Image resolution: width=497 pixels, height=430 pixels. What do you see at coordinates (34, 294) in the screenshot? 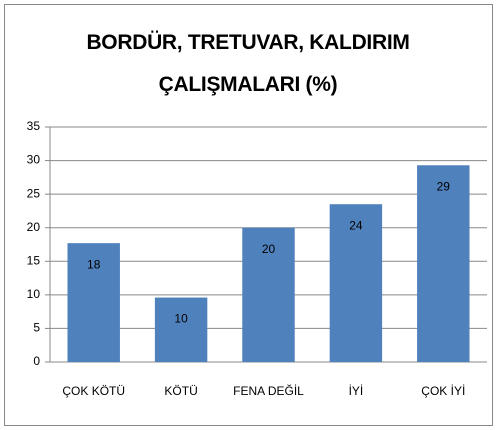
I see `y-tick-label: 10` at bounding box center [34, 294].